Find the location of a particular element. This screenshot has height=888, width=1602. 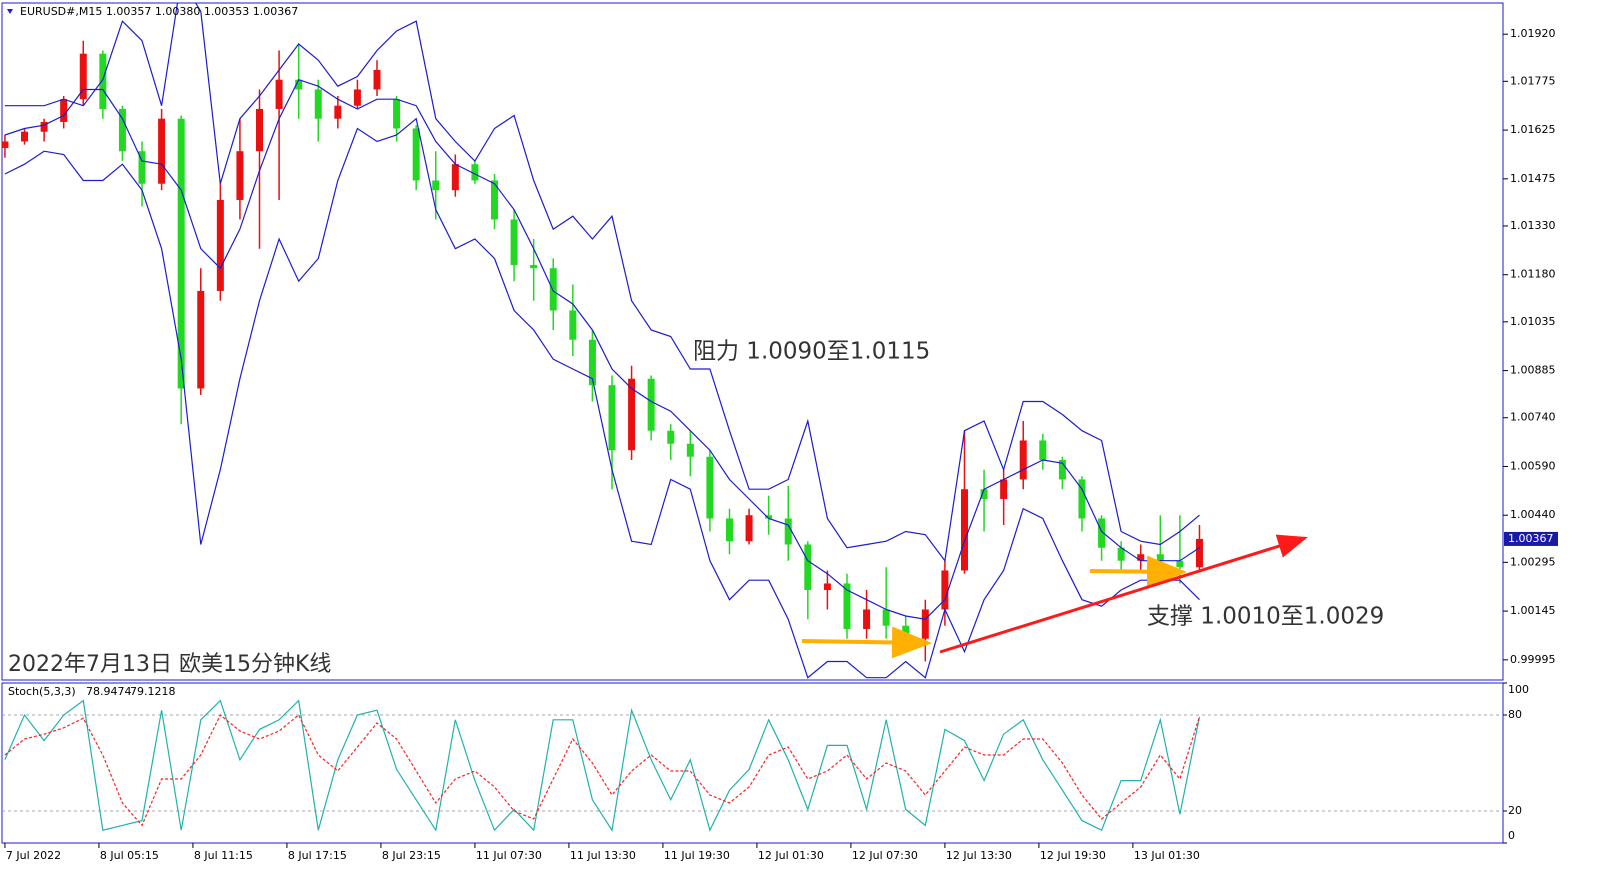

y-tick-label: 20 is located at coordinates (1515, 810).